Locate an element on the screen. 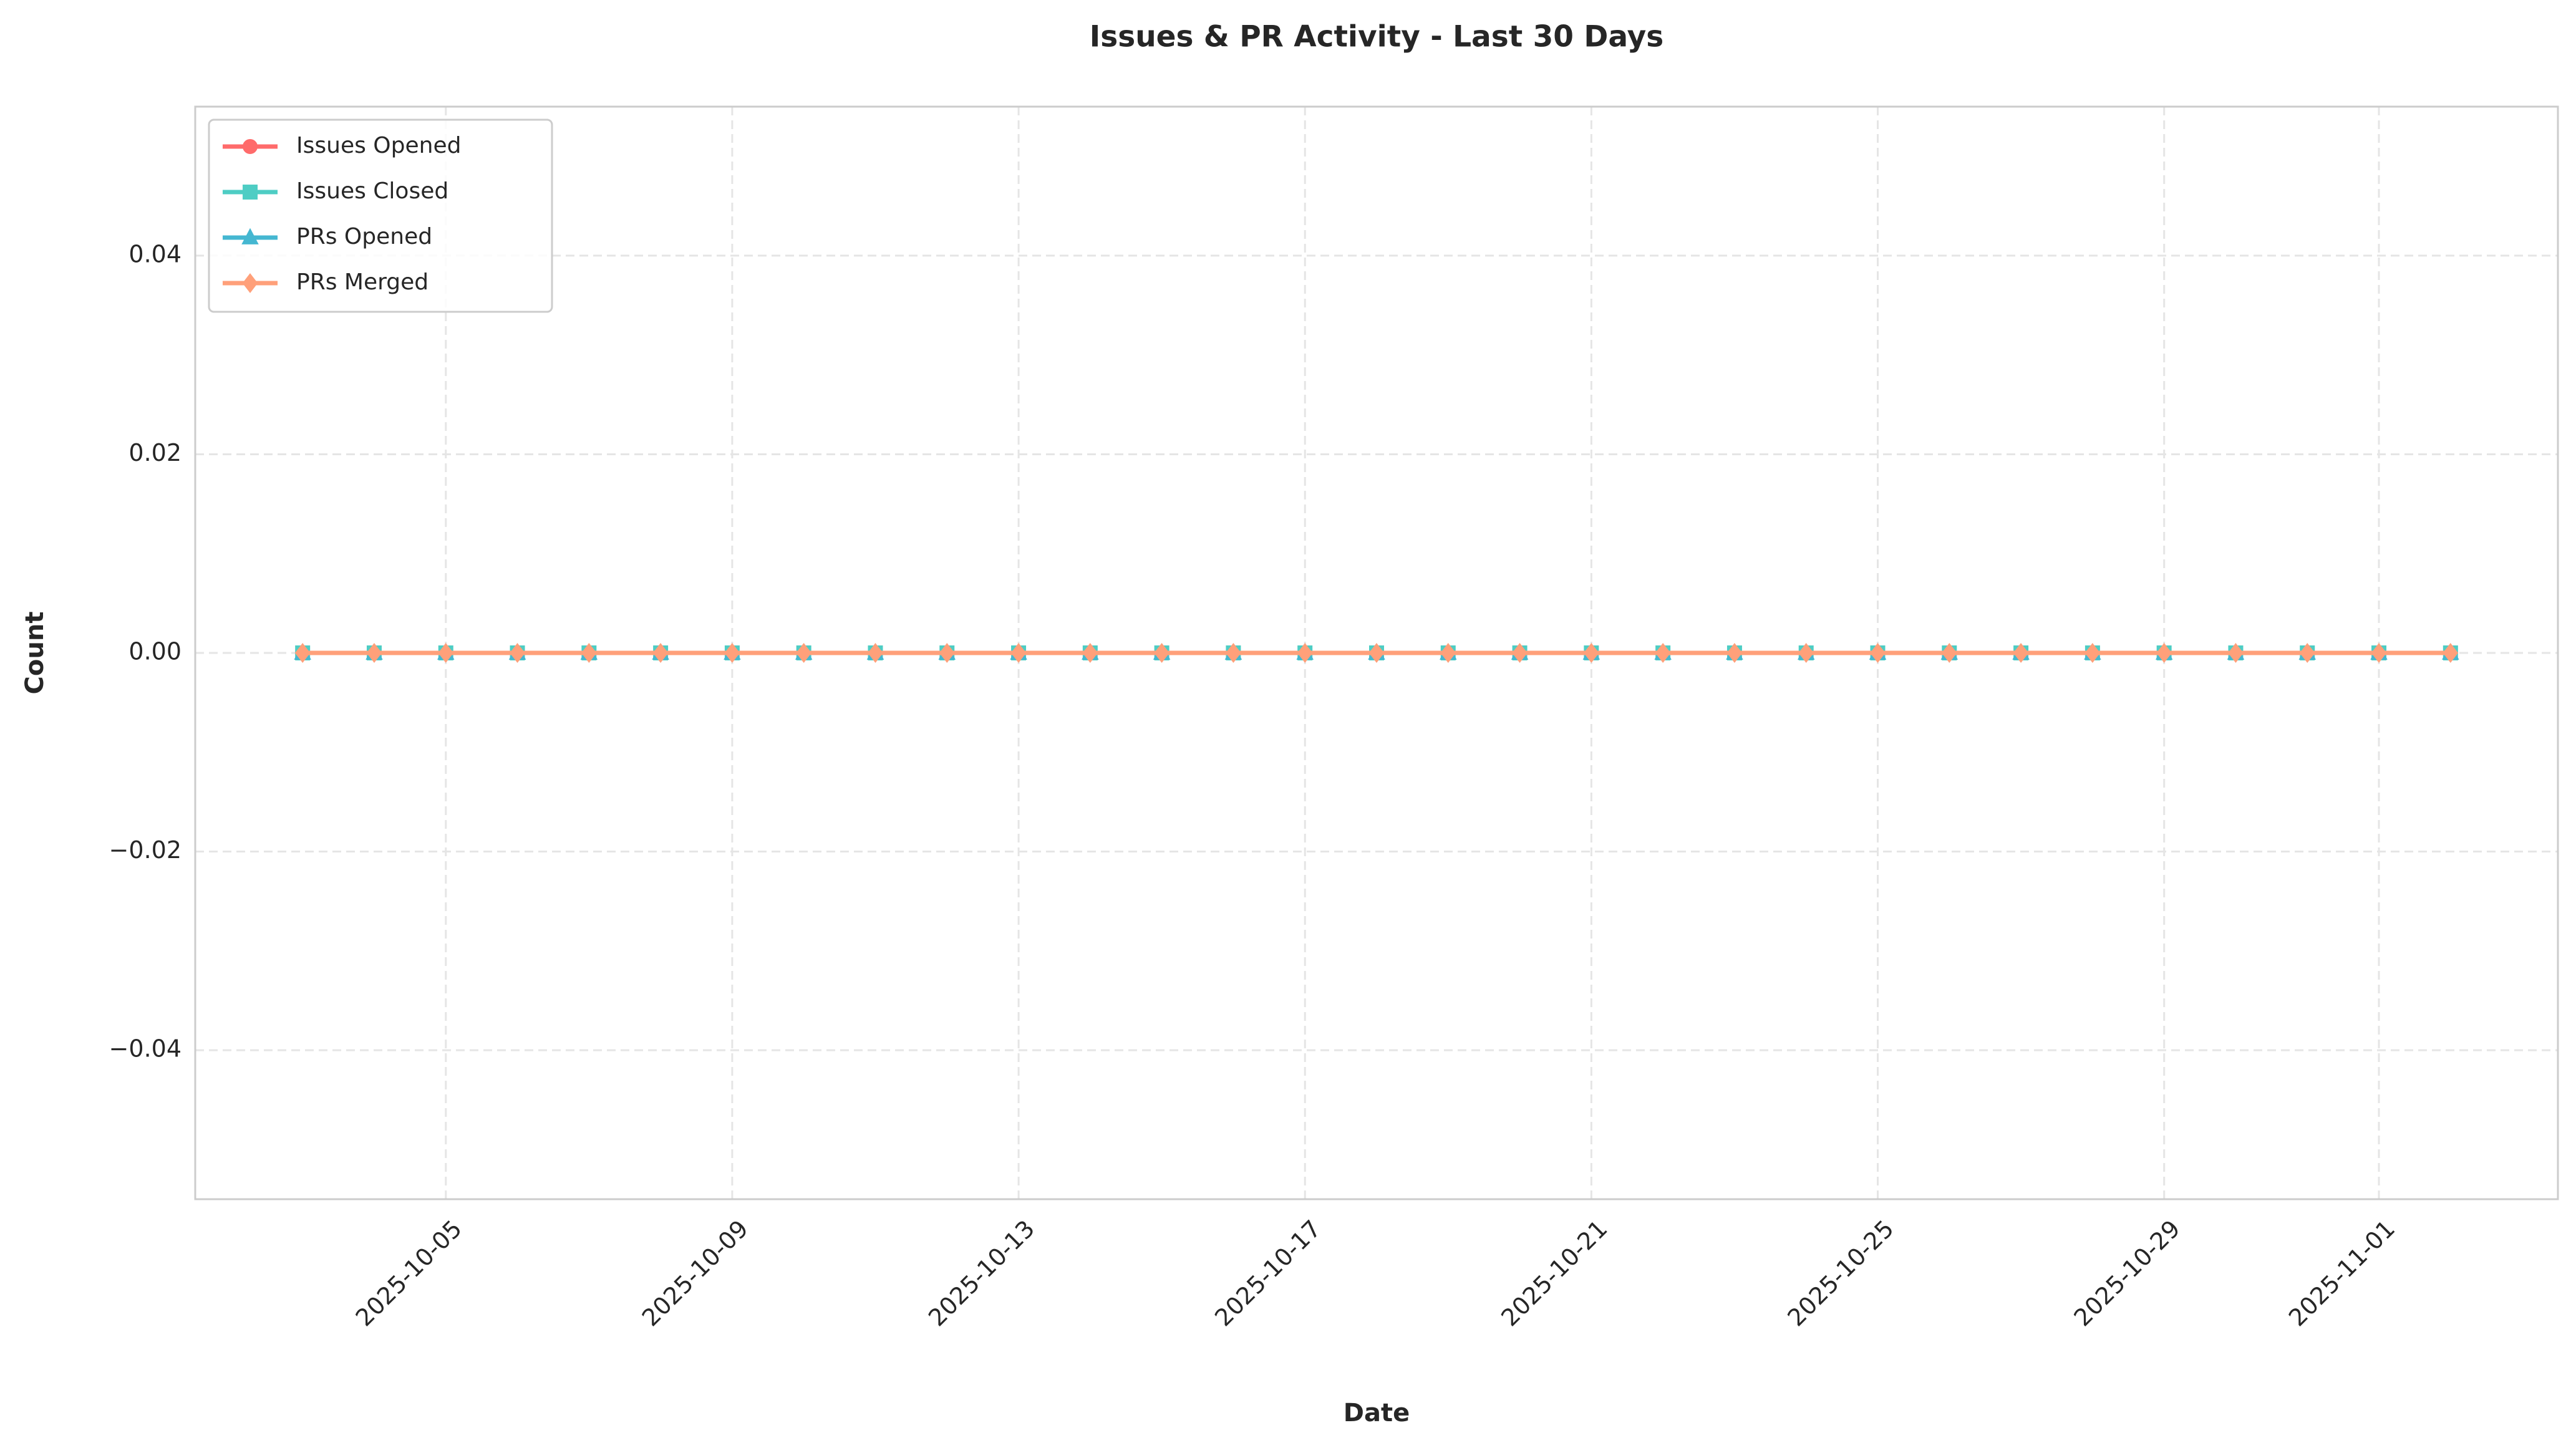  y-tick-label: −0.02 is located at coordinates (145, 850).